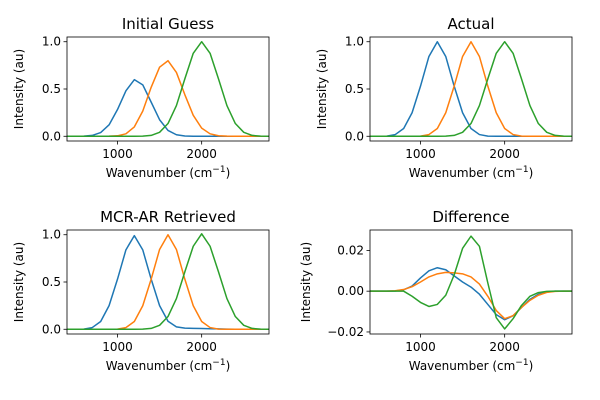  What do you see at coordinates (471, 24) in the screenshot?
I see `chart-title: Actual` at bounding box center [471, 24].